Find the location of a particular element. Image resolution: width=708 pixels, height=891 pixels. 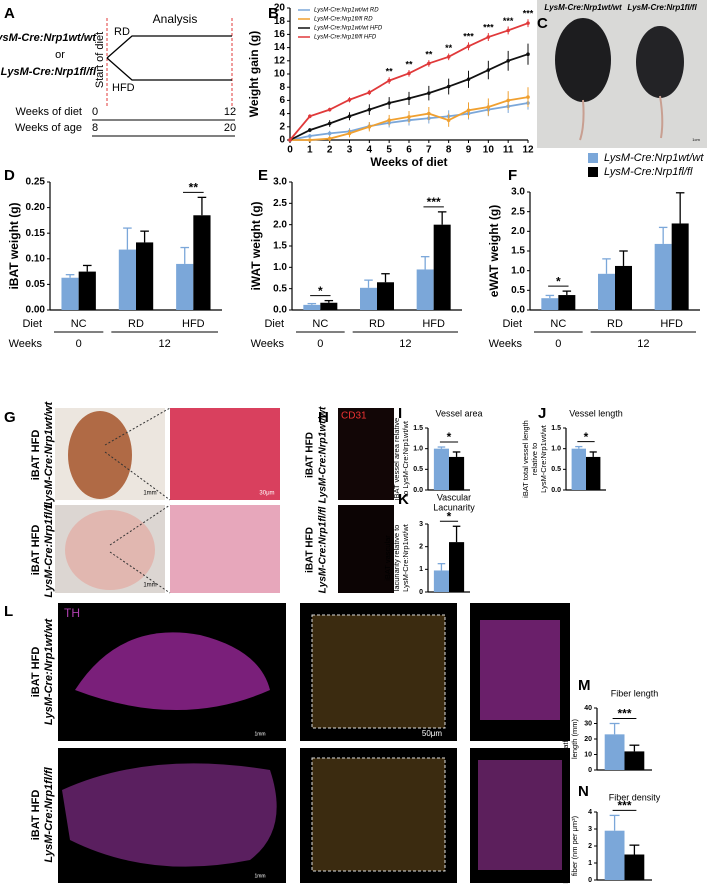

chart-title: Fiber length is located at coordinates (635, 693).